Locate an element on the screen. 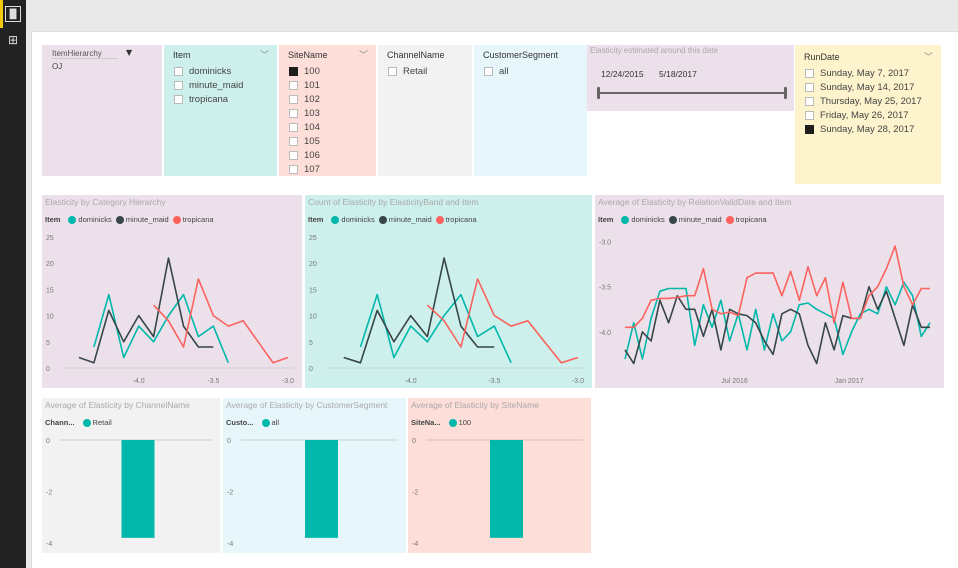 Image resolution: width=958 pixels, height=568 pixels. slicer-option: 104 is located at coordinates (304, 127).